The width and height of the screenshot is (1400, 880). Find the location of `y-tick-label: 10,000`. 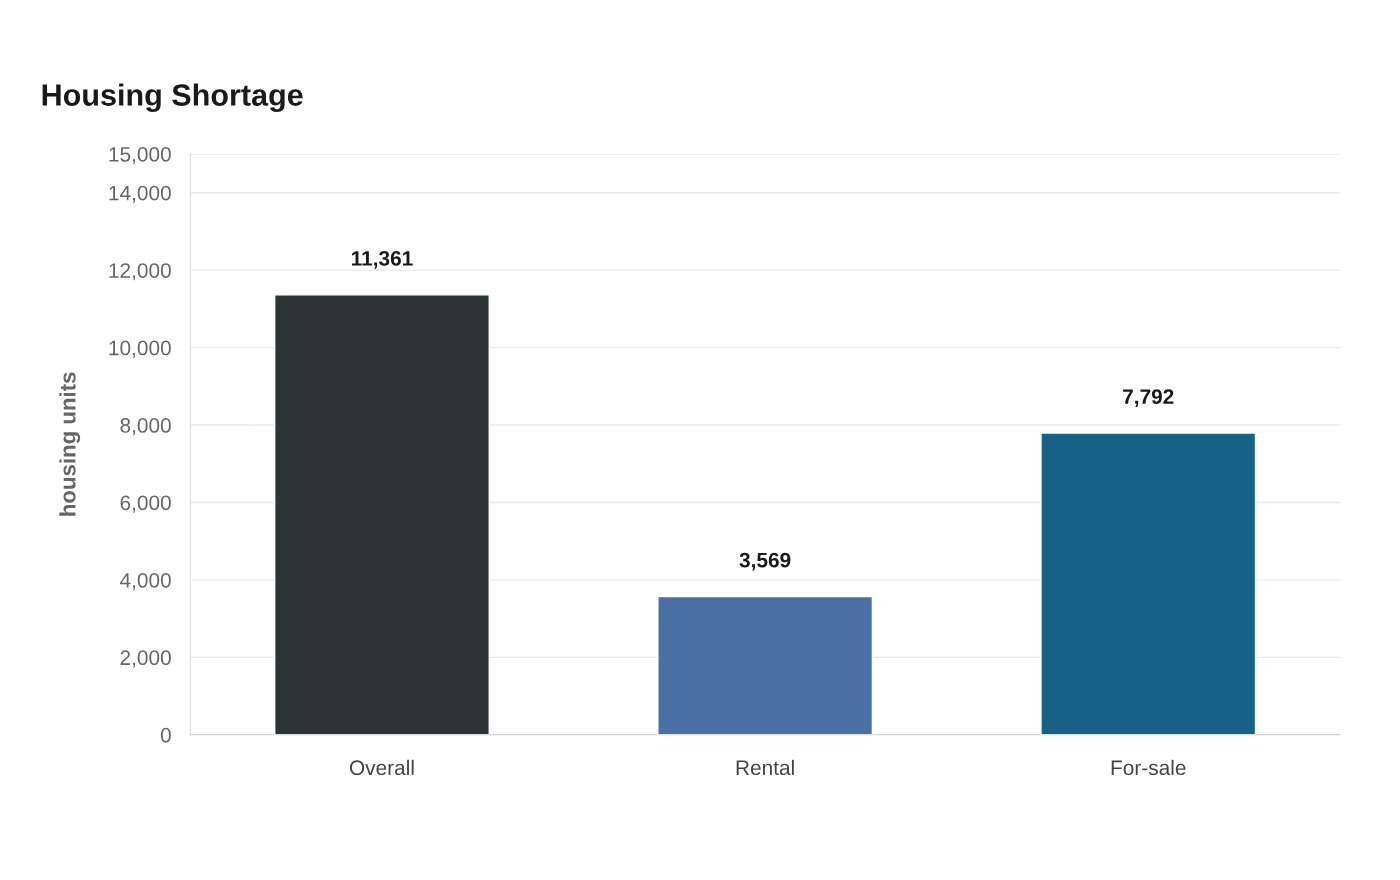

y-tick-label: 10,000 is located at coordinates (140, 349).